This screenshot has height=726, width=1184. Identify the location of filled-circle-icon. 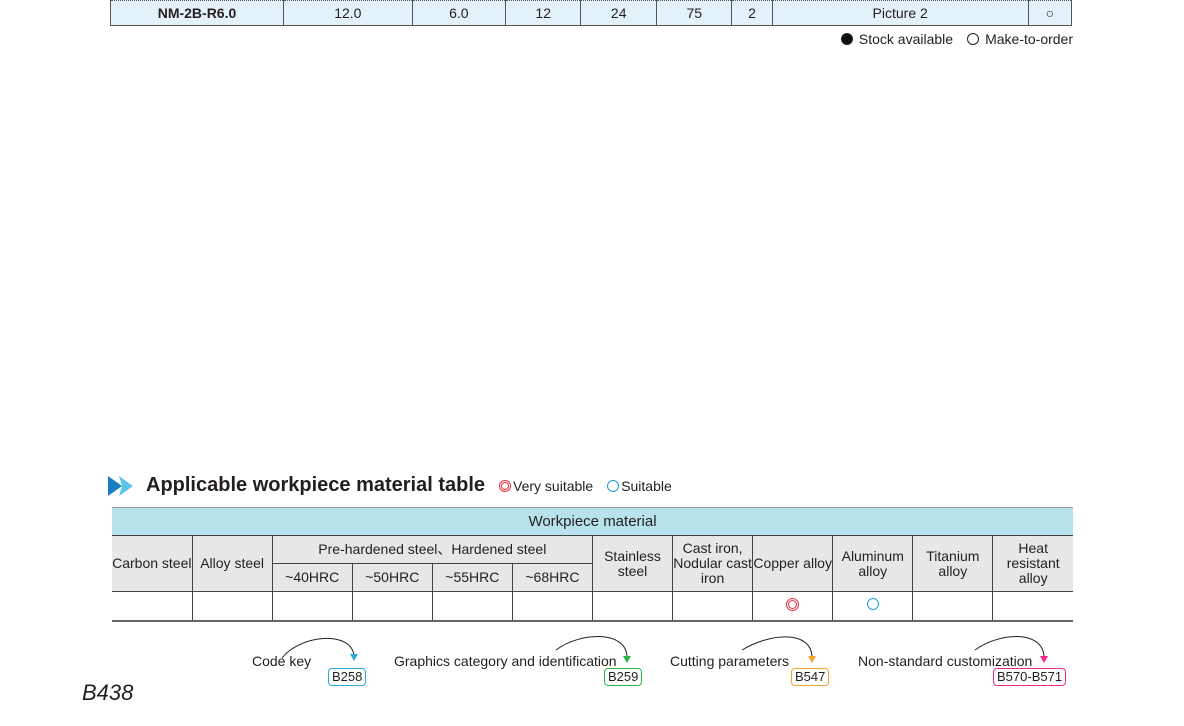
(846, 39).